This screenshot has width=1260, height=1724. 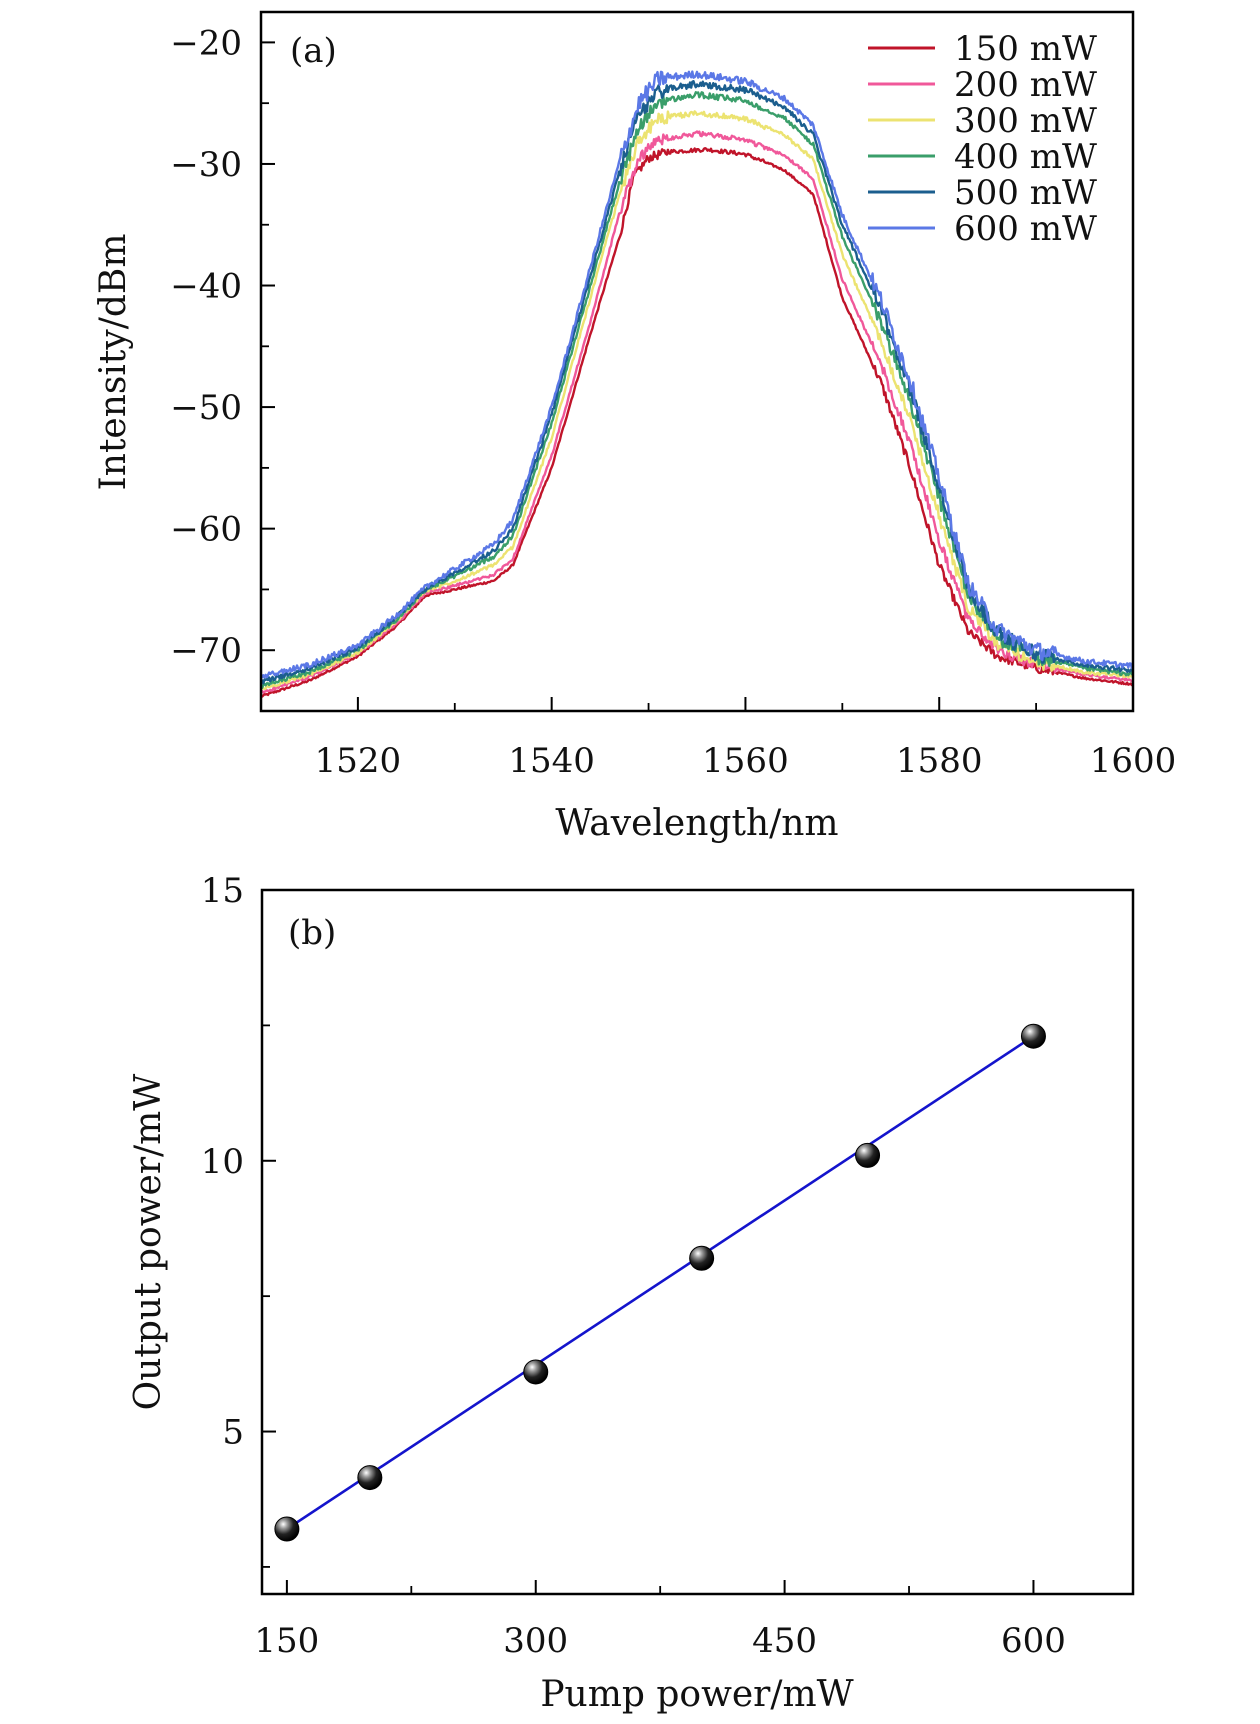 What do you see at coordinates (312, 933) in the screenshot?
I see `chart-b-panel-label: (b)` at bounding box center [312, 933].